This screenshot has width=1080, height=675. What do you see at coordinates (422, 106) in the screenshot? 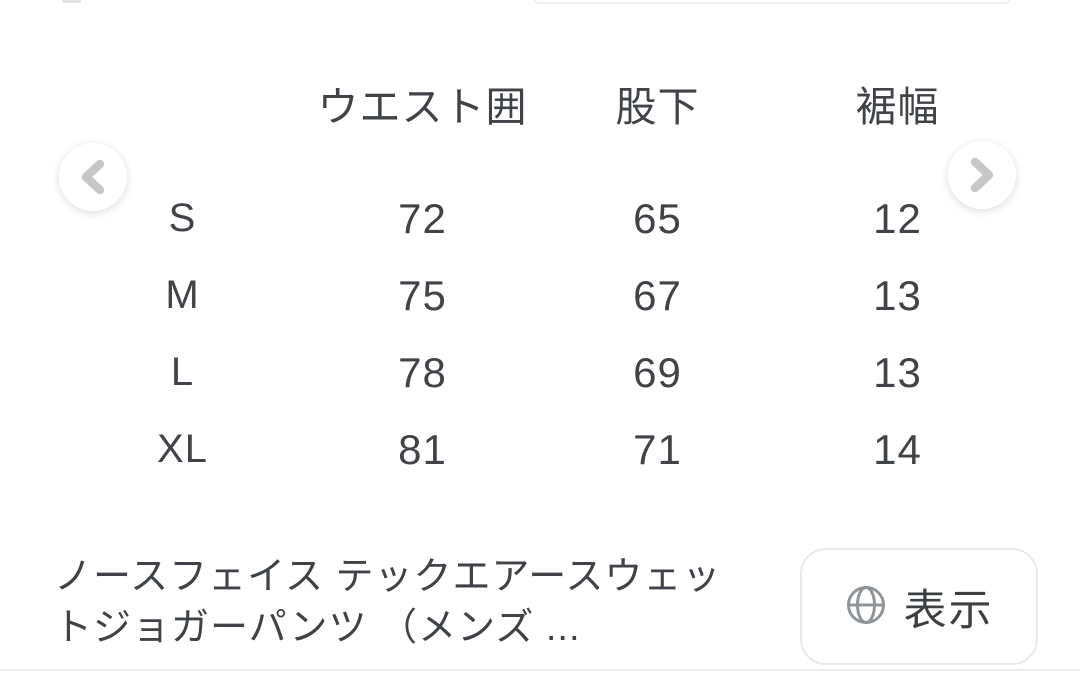
I see `header-cell-waist: ウエスト囲` at bounding box center [422, 106].